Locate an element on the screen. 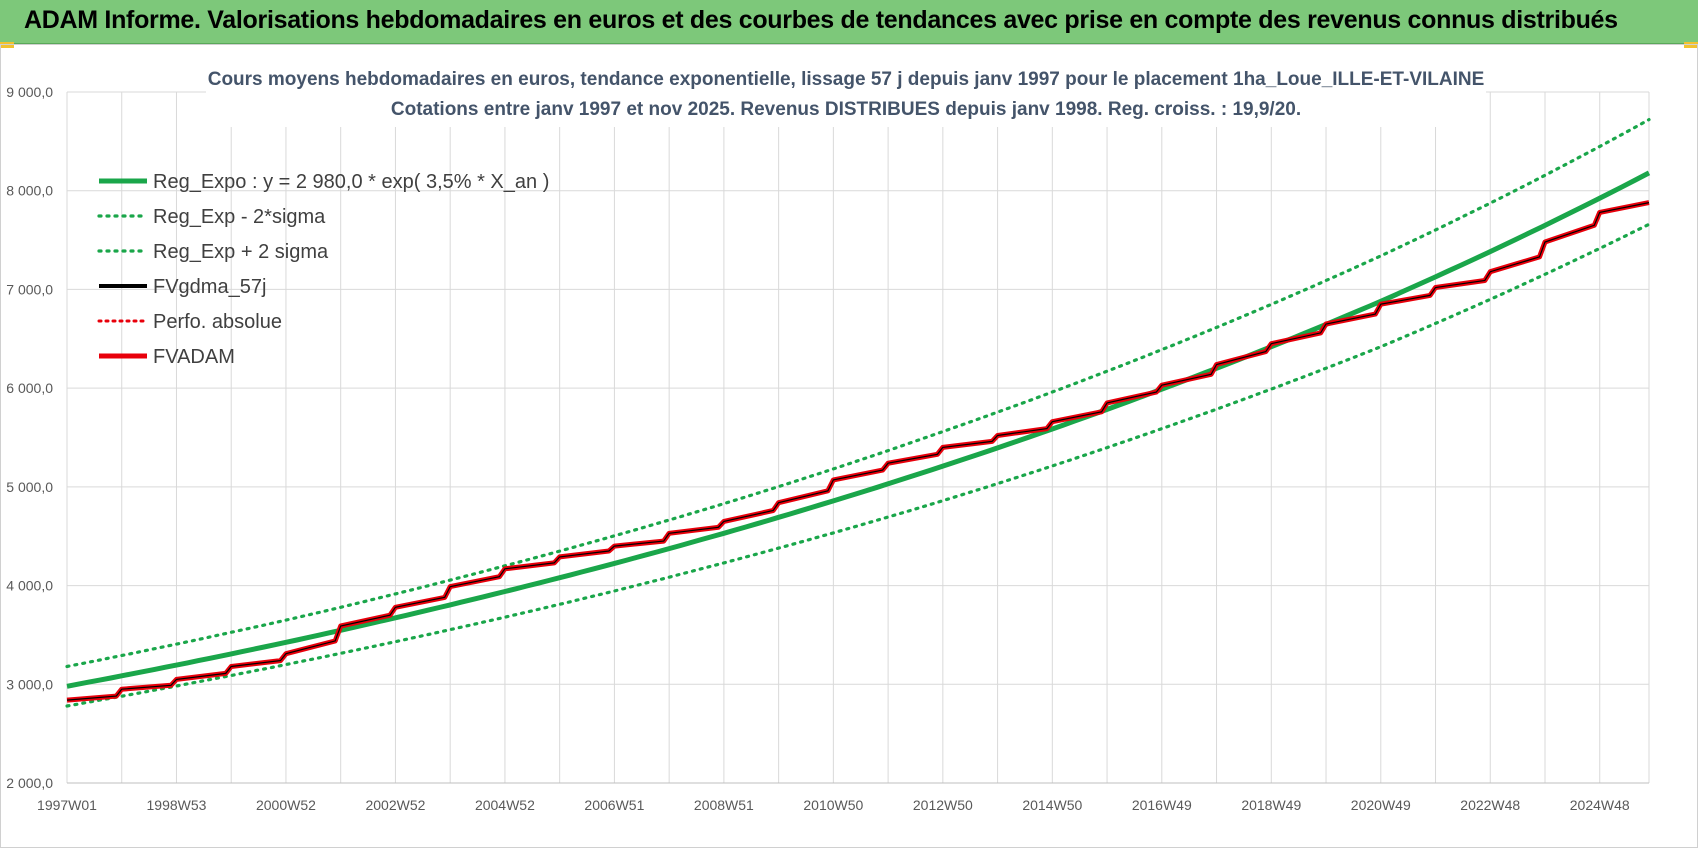  x-tick-label: 2002W52 is located at coordinates (395, 805).